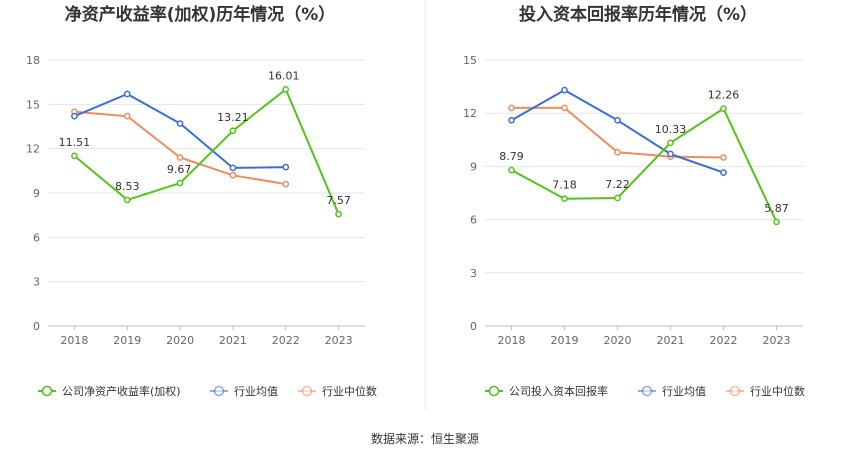  Describe the element at coordinates (638, 14) in the screenshot. I see `roic-chart-title: 投入资本回报率历年情况（%）` at that location.